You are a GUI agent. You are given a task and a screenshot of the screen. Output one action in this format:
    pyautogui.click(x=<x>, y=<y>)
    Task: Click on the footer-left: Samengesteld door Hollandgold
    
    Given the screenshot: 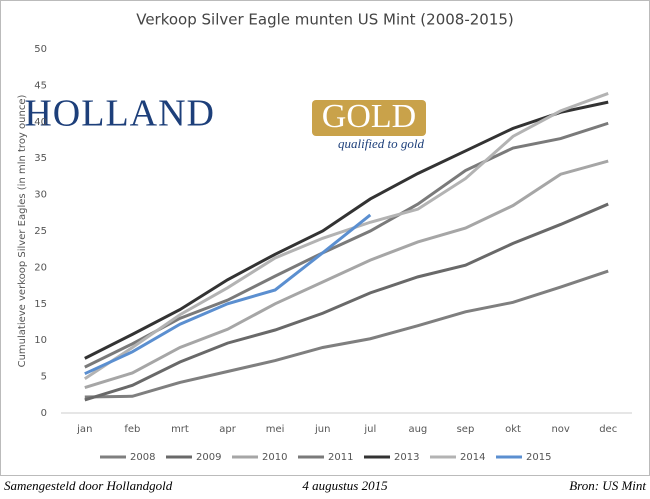 What is the action you would take?
    pyautogui.click(x=88, y=485)
    